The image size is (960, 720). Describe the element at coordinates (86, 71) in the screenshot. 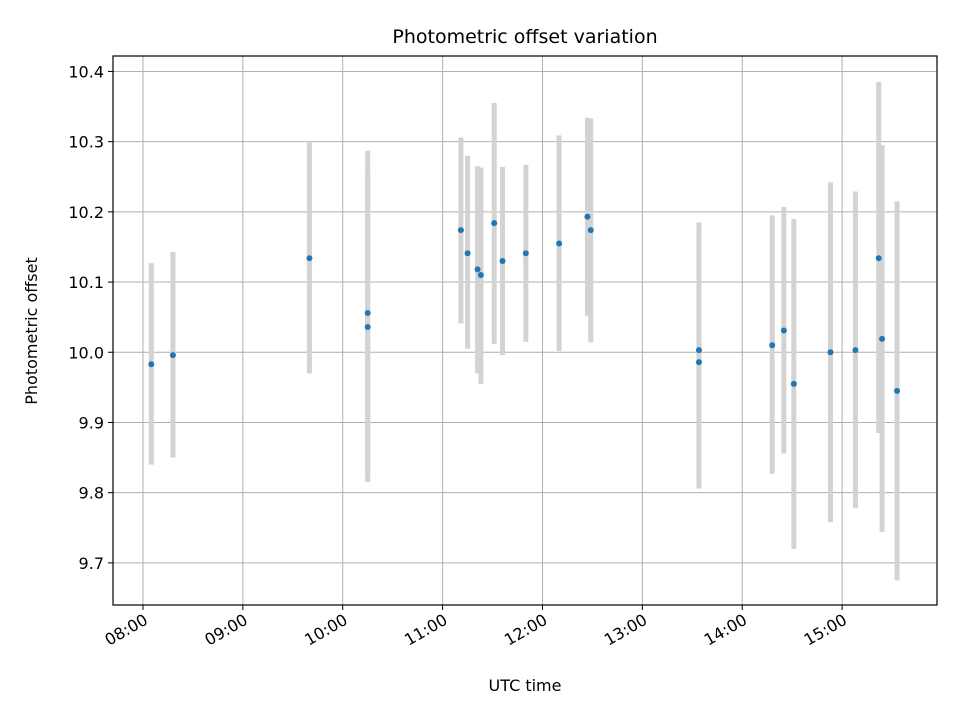

I see `y-tick-label: 10.4` at that location.